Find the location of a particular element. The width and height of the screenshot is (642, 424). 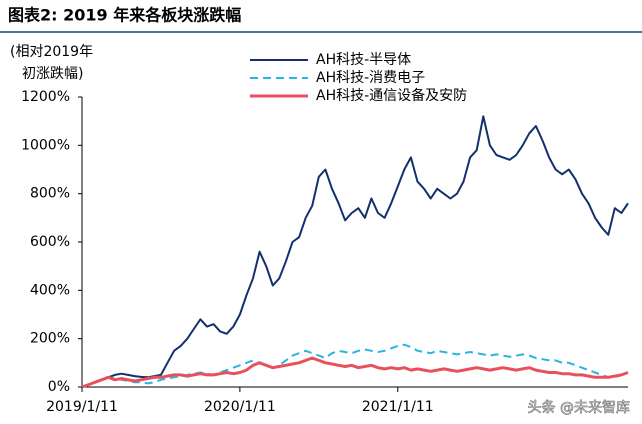

x-tick-label: 2021/1/11 is located at coordinates (398, 407).